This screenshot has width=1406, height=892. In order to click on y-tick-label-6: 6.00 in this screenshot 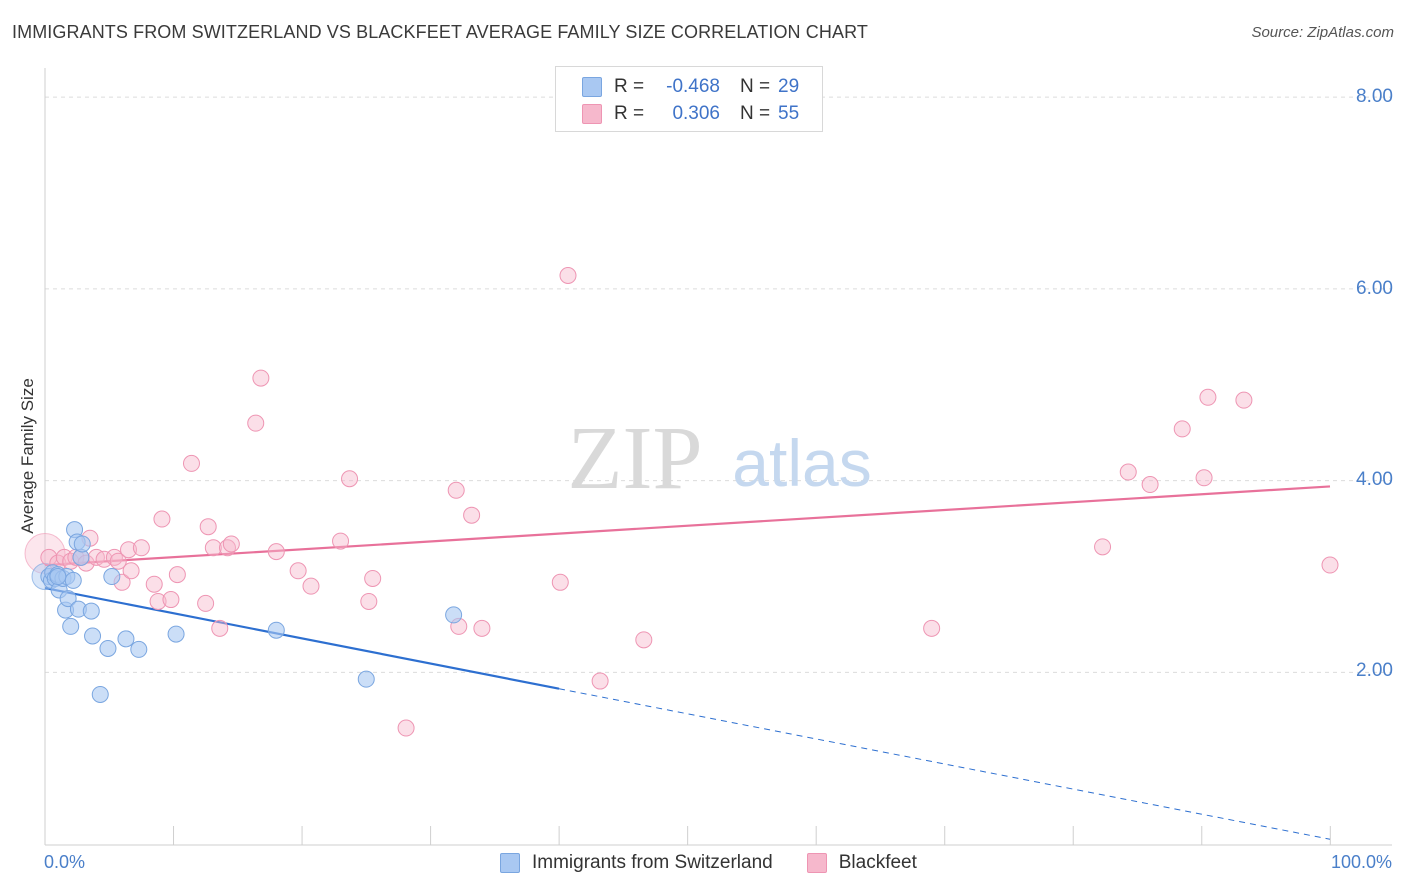, I will do `click(1374, 288)`.